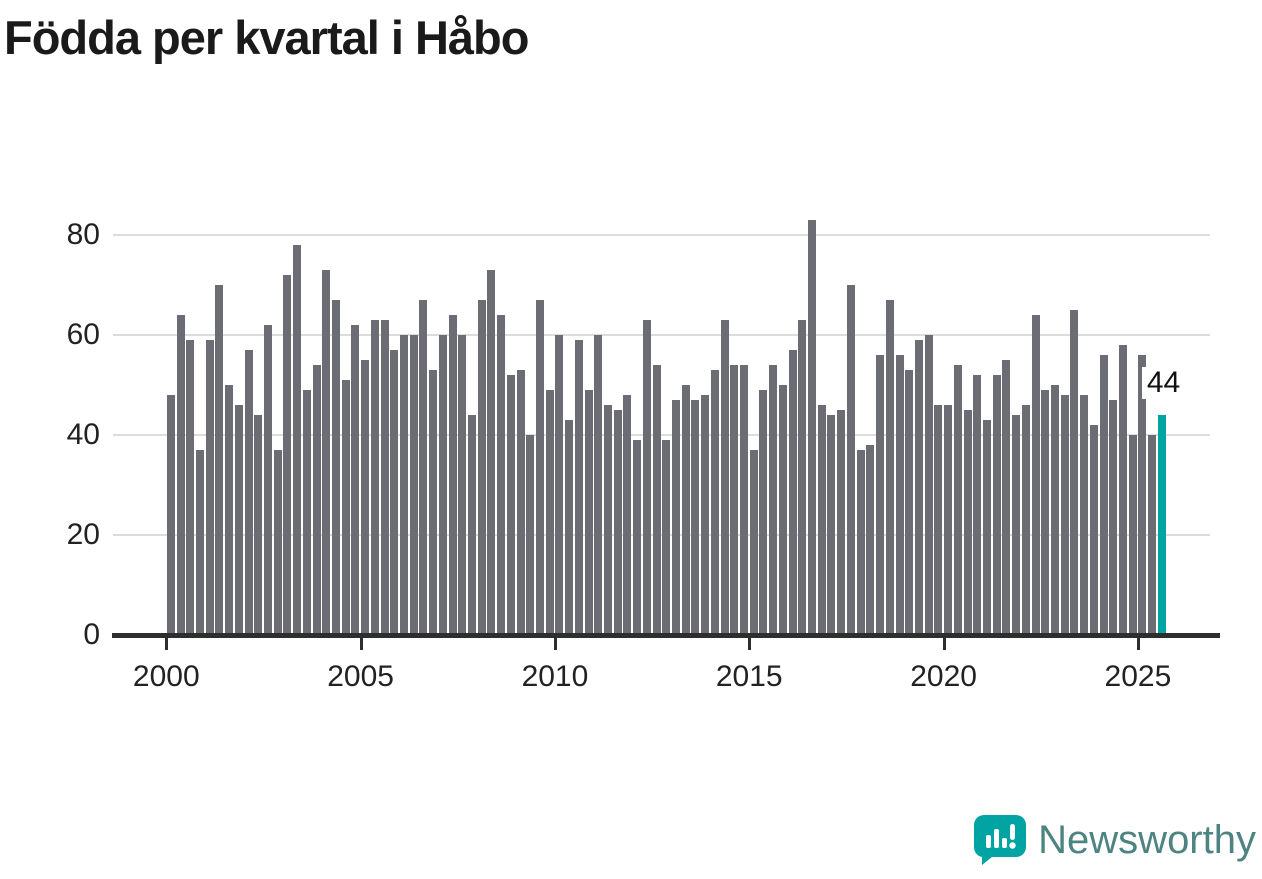  Describe the element at coordinates (749, 676) in the screenshot. I see `x-axis-tick-label: 2015` at that location.